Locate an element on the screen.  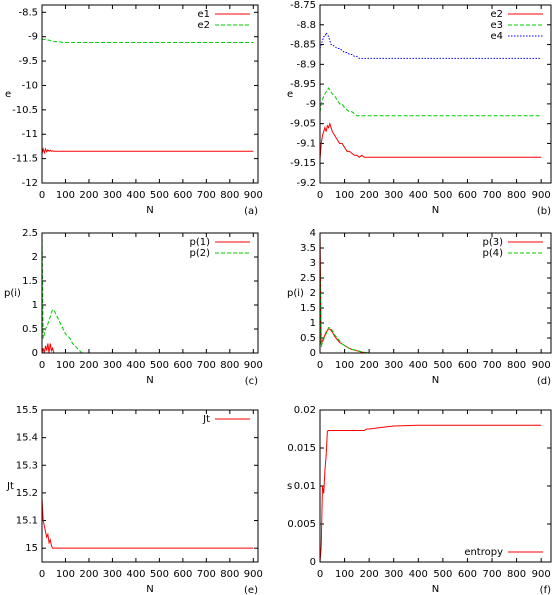
legend-label: e1 is located at coordinates (203, 14).